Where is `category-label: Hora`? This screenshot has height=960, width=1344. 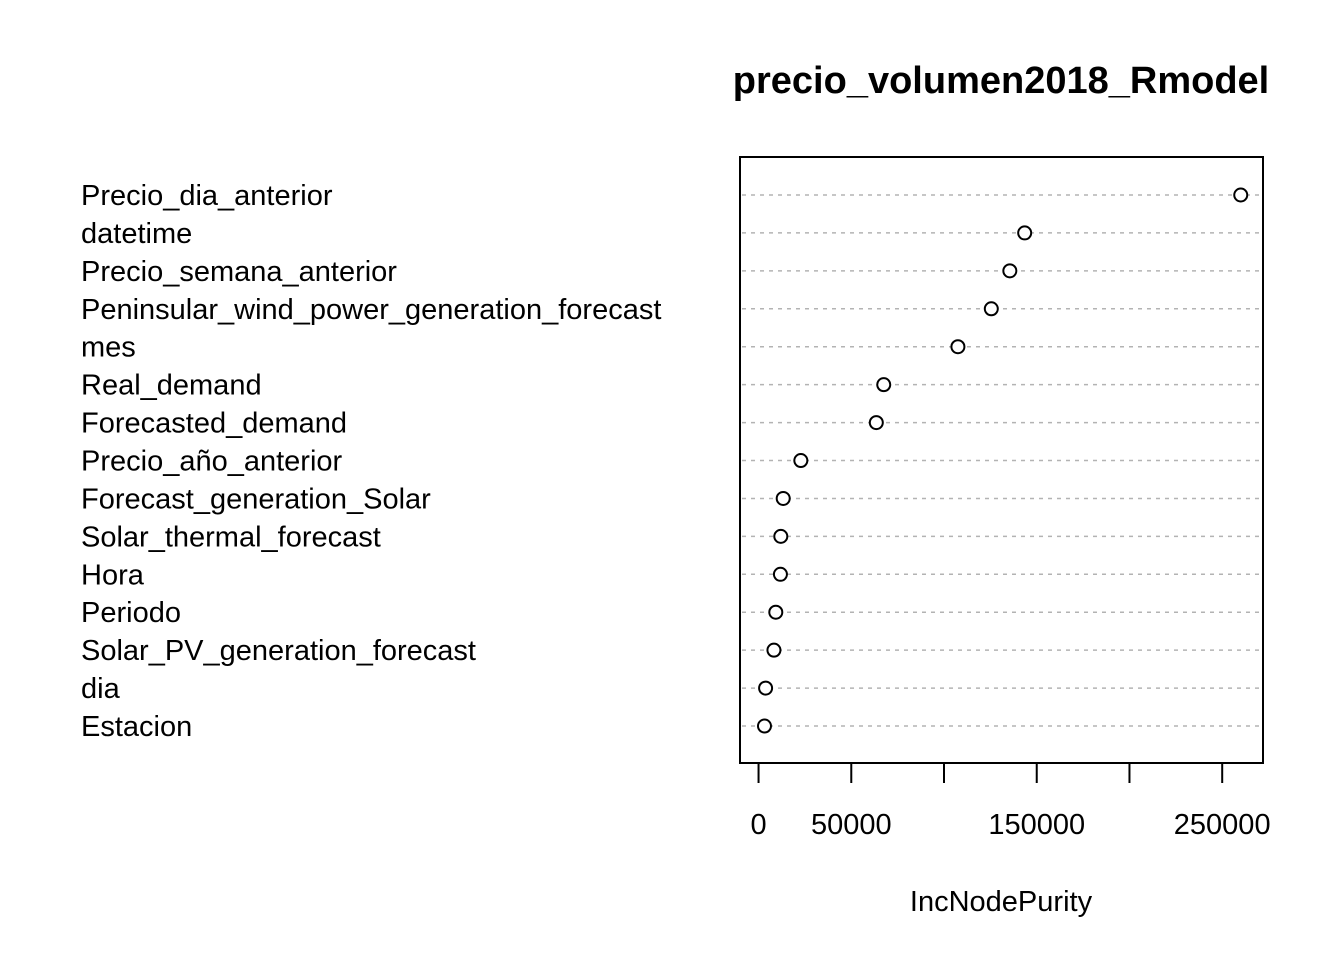 category-label: Hora is located at coordinates (113, 575).